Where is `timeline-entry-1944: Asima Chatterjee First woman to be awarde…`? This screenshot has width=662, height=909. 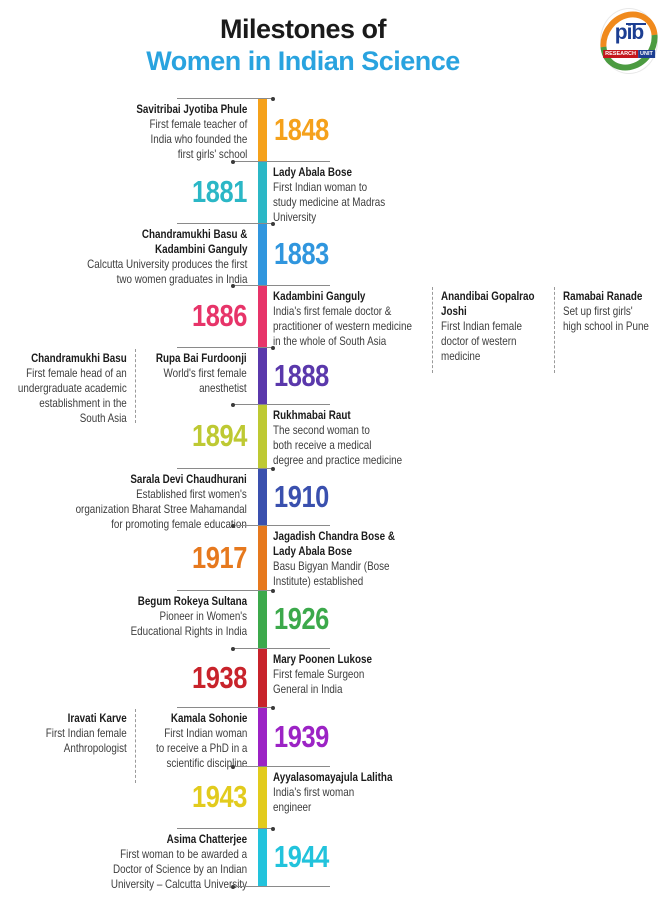
timeline-entry-1944: Asima Chatterjee First woman to be awarde… is located at coordinates (179, 862).